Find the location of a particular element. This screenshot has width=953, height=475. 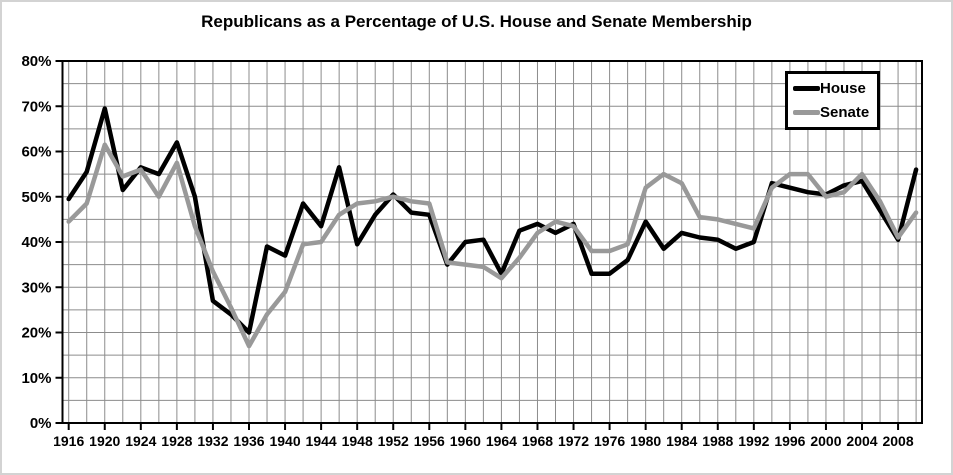

x-axis-tick-label: 1944 is located at coordinates (321, 441).